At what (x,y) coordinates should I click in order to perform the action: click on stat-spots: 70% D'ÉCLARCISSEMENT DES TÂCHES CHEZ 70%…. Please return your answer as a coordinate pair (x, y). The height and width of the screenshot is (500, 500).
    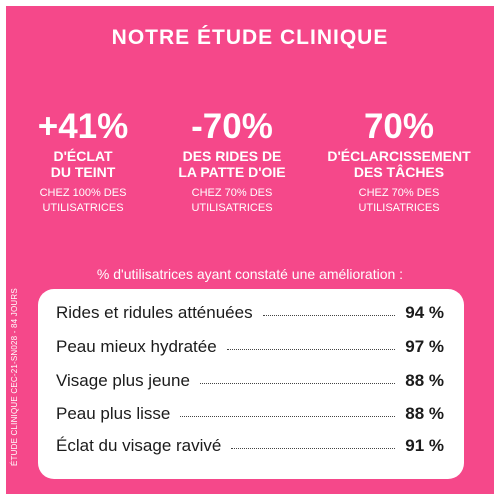
    Looking at the image, I should click on (399, 162).